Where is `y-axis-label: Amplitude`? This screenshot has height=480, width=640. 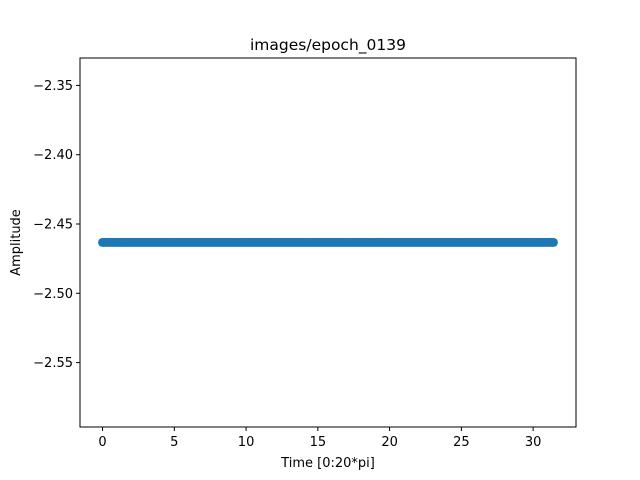 y-axis-label: Amplitude is located at coordinates (16, 242).